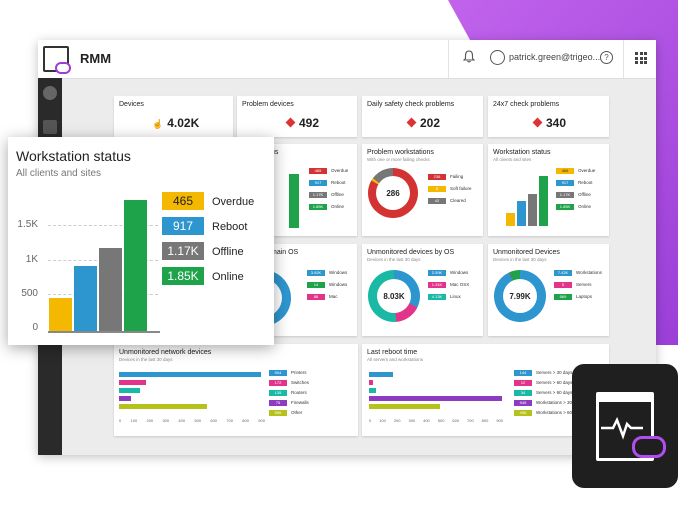 The height and width of the screenshot is (509, 678). I want to click on donut-center-value: 8.03K, so click(394, 296).